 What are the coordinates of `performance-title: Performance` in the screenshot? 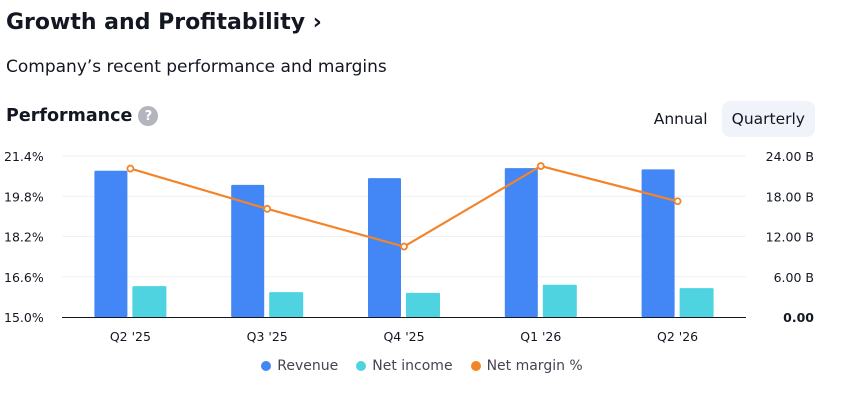 It's located at (69, 116).